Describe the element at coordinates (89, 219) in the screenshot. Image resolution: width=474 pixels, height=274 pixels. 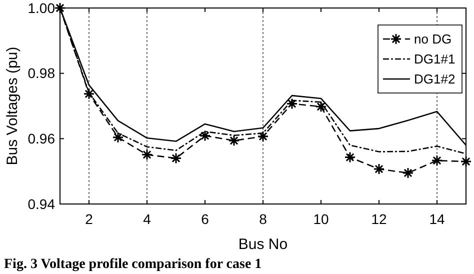
I see `x-tick-label: 2` at that location.